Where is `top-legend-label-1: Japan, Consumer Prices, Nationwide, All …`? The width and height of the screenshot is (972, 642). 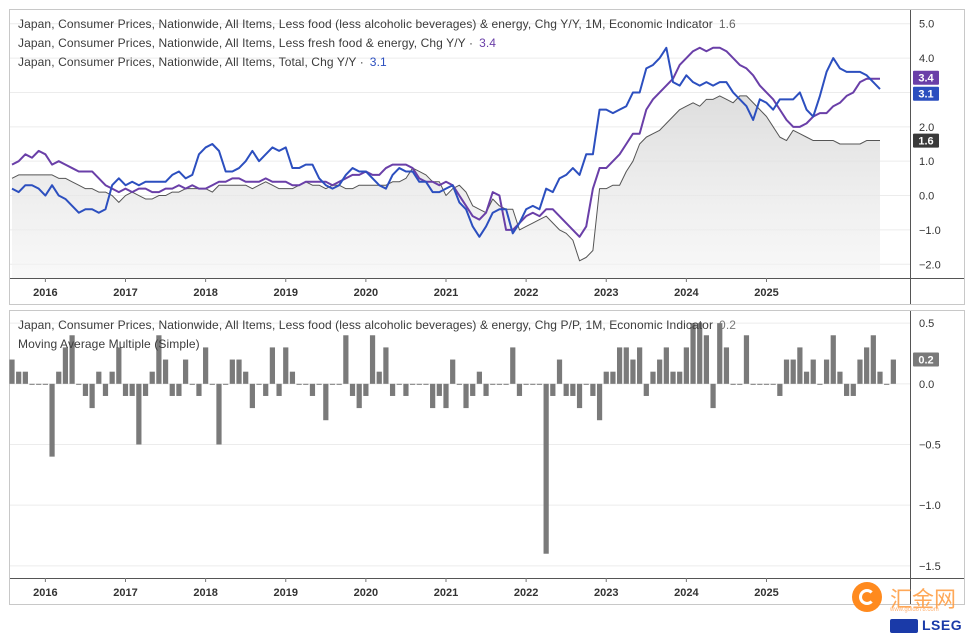 top-legend-label-1: Japan, Consumer Prices, Nationwide, All … is located at coordinates (365, 24).